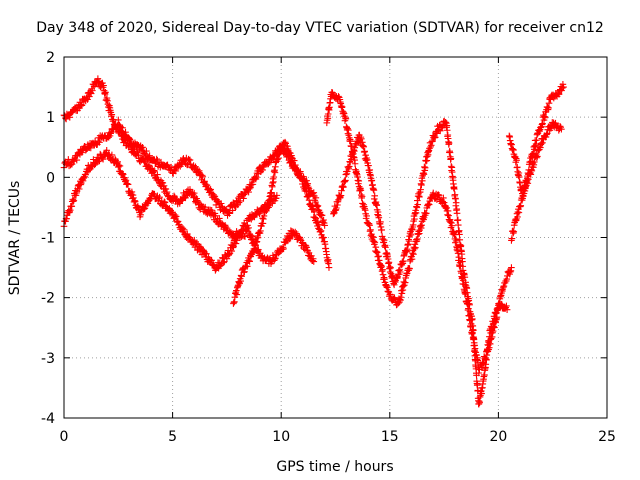  Describe the element at coordinates (390, 437) in the screenshot. I see `x-tick-label: 15` at that location.